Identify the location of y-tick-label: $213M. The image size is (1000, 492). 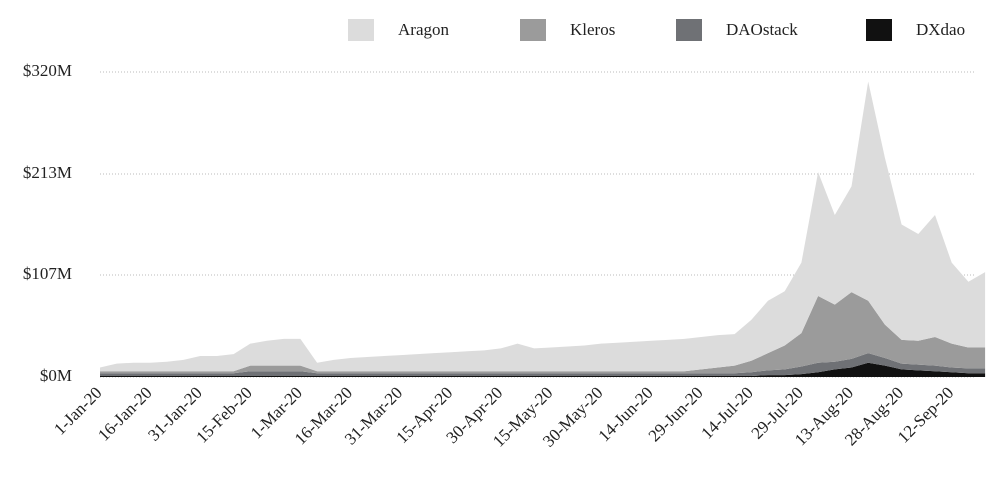
(47, 172).